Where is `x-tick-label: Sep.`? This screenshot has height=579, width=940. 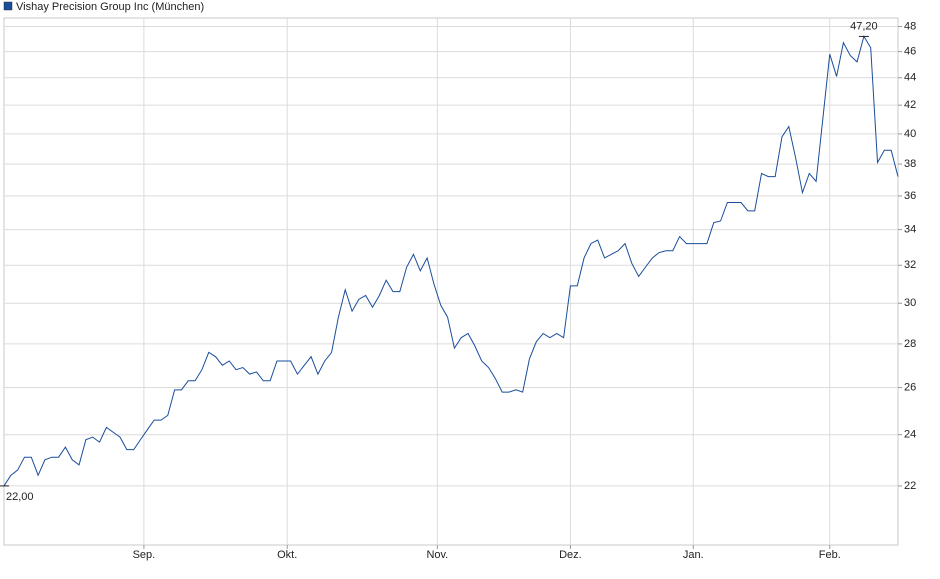 x-tick-label: Sep. is located at coordinates (144, 555).